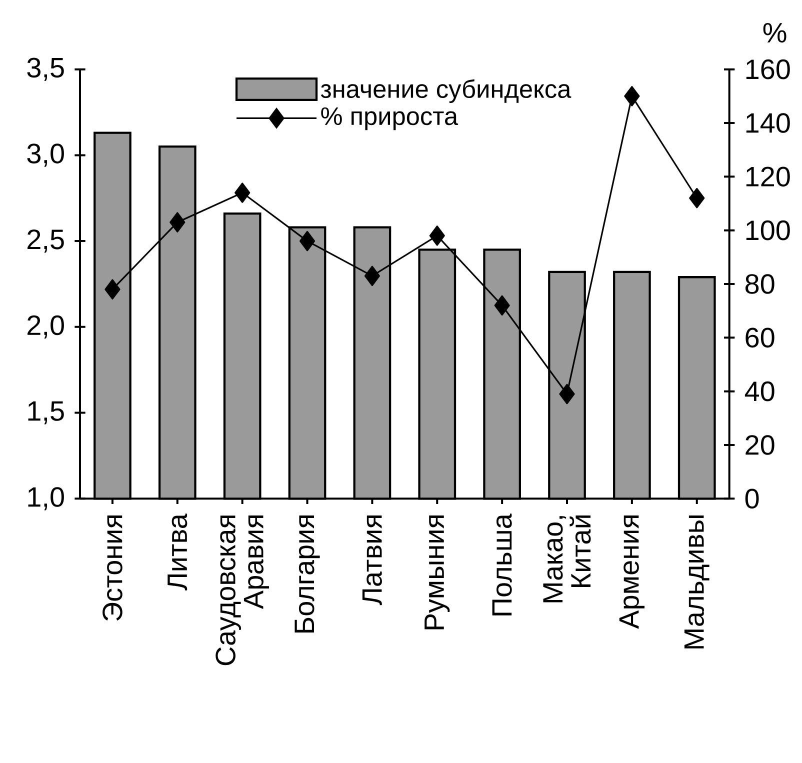 The image size is (802, 763). I want to click on y-tick-label: 1,0, so click(46, 498).